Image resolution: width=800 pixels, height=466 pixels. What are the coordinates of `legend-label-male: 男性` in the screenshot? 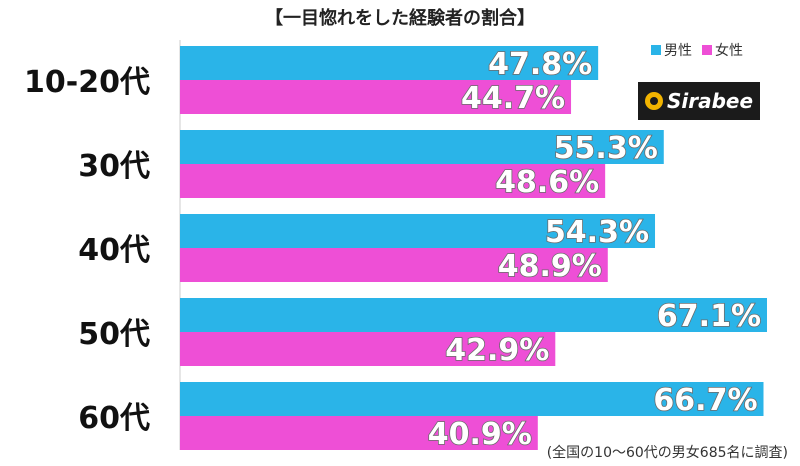 It's located at (678, 51).